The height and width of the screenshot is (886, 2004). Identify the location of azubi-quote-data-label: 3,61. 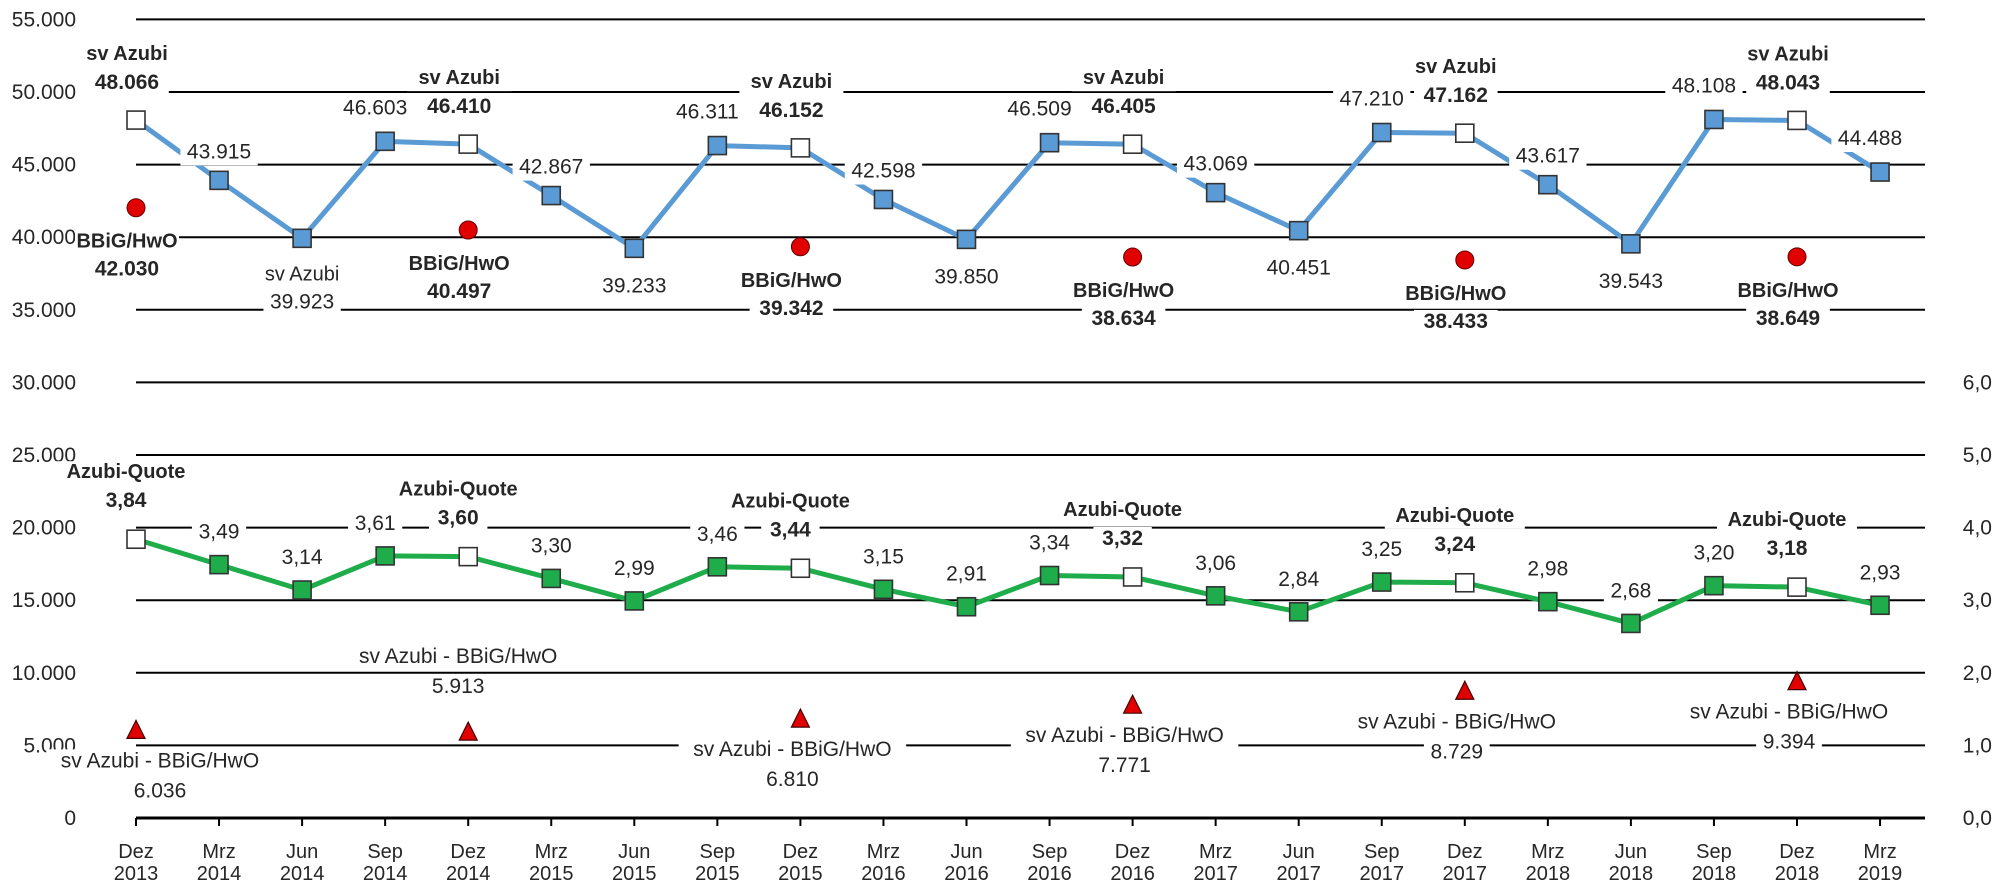
(375, 523).